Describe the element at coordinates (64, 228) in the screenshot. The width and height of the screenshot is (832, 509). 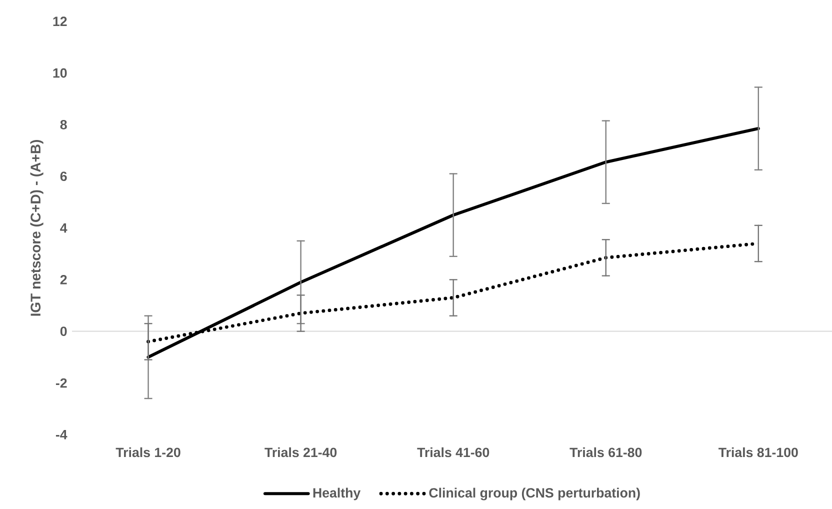
I see `y-tick-label: 4` at that location.